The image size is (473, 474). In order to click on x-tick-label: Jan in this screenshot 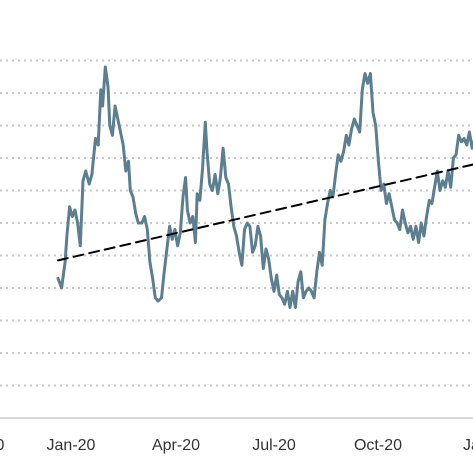, I will do `click(468, 445)`.